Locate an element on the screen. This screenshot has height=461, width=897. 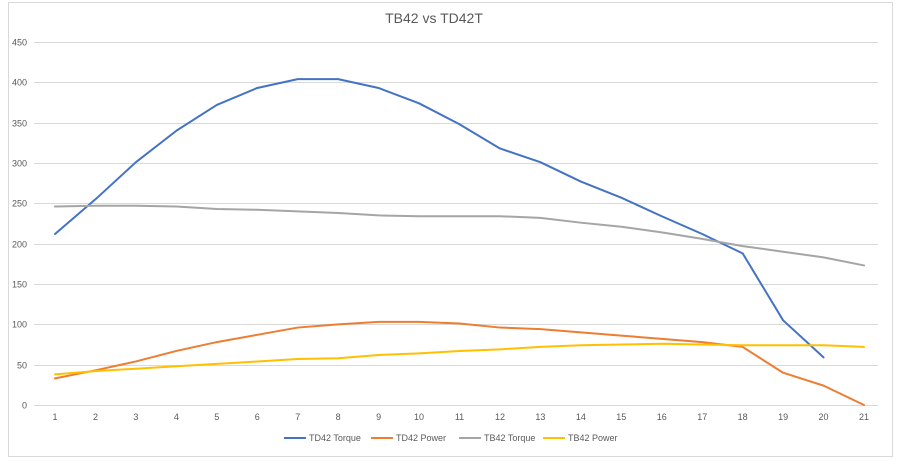
legend-label: TD42 Power is located at coordinates (421, 438).